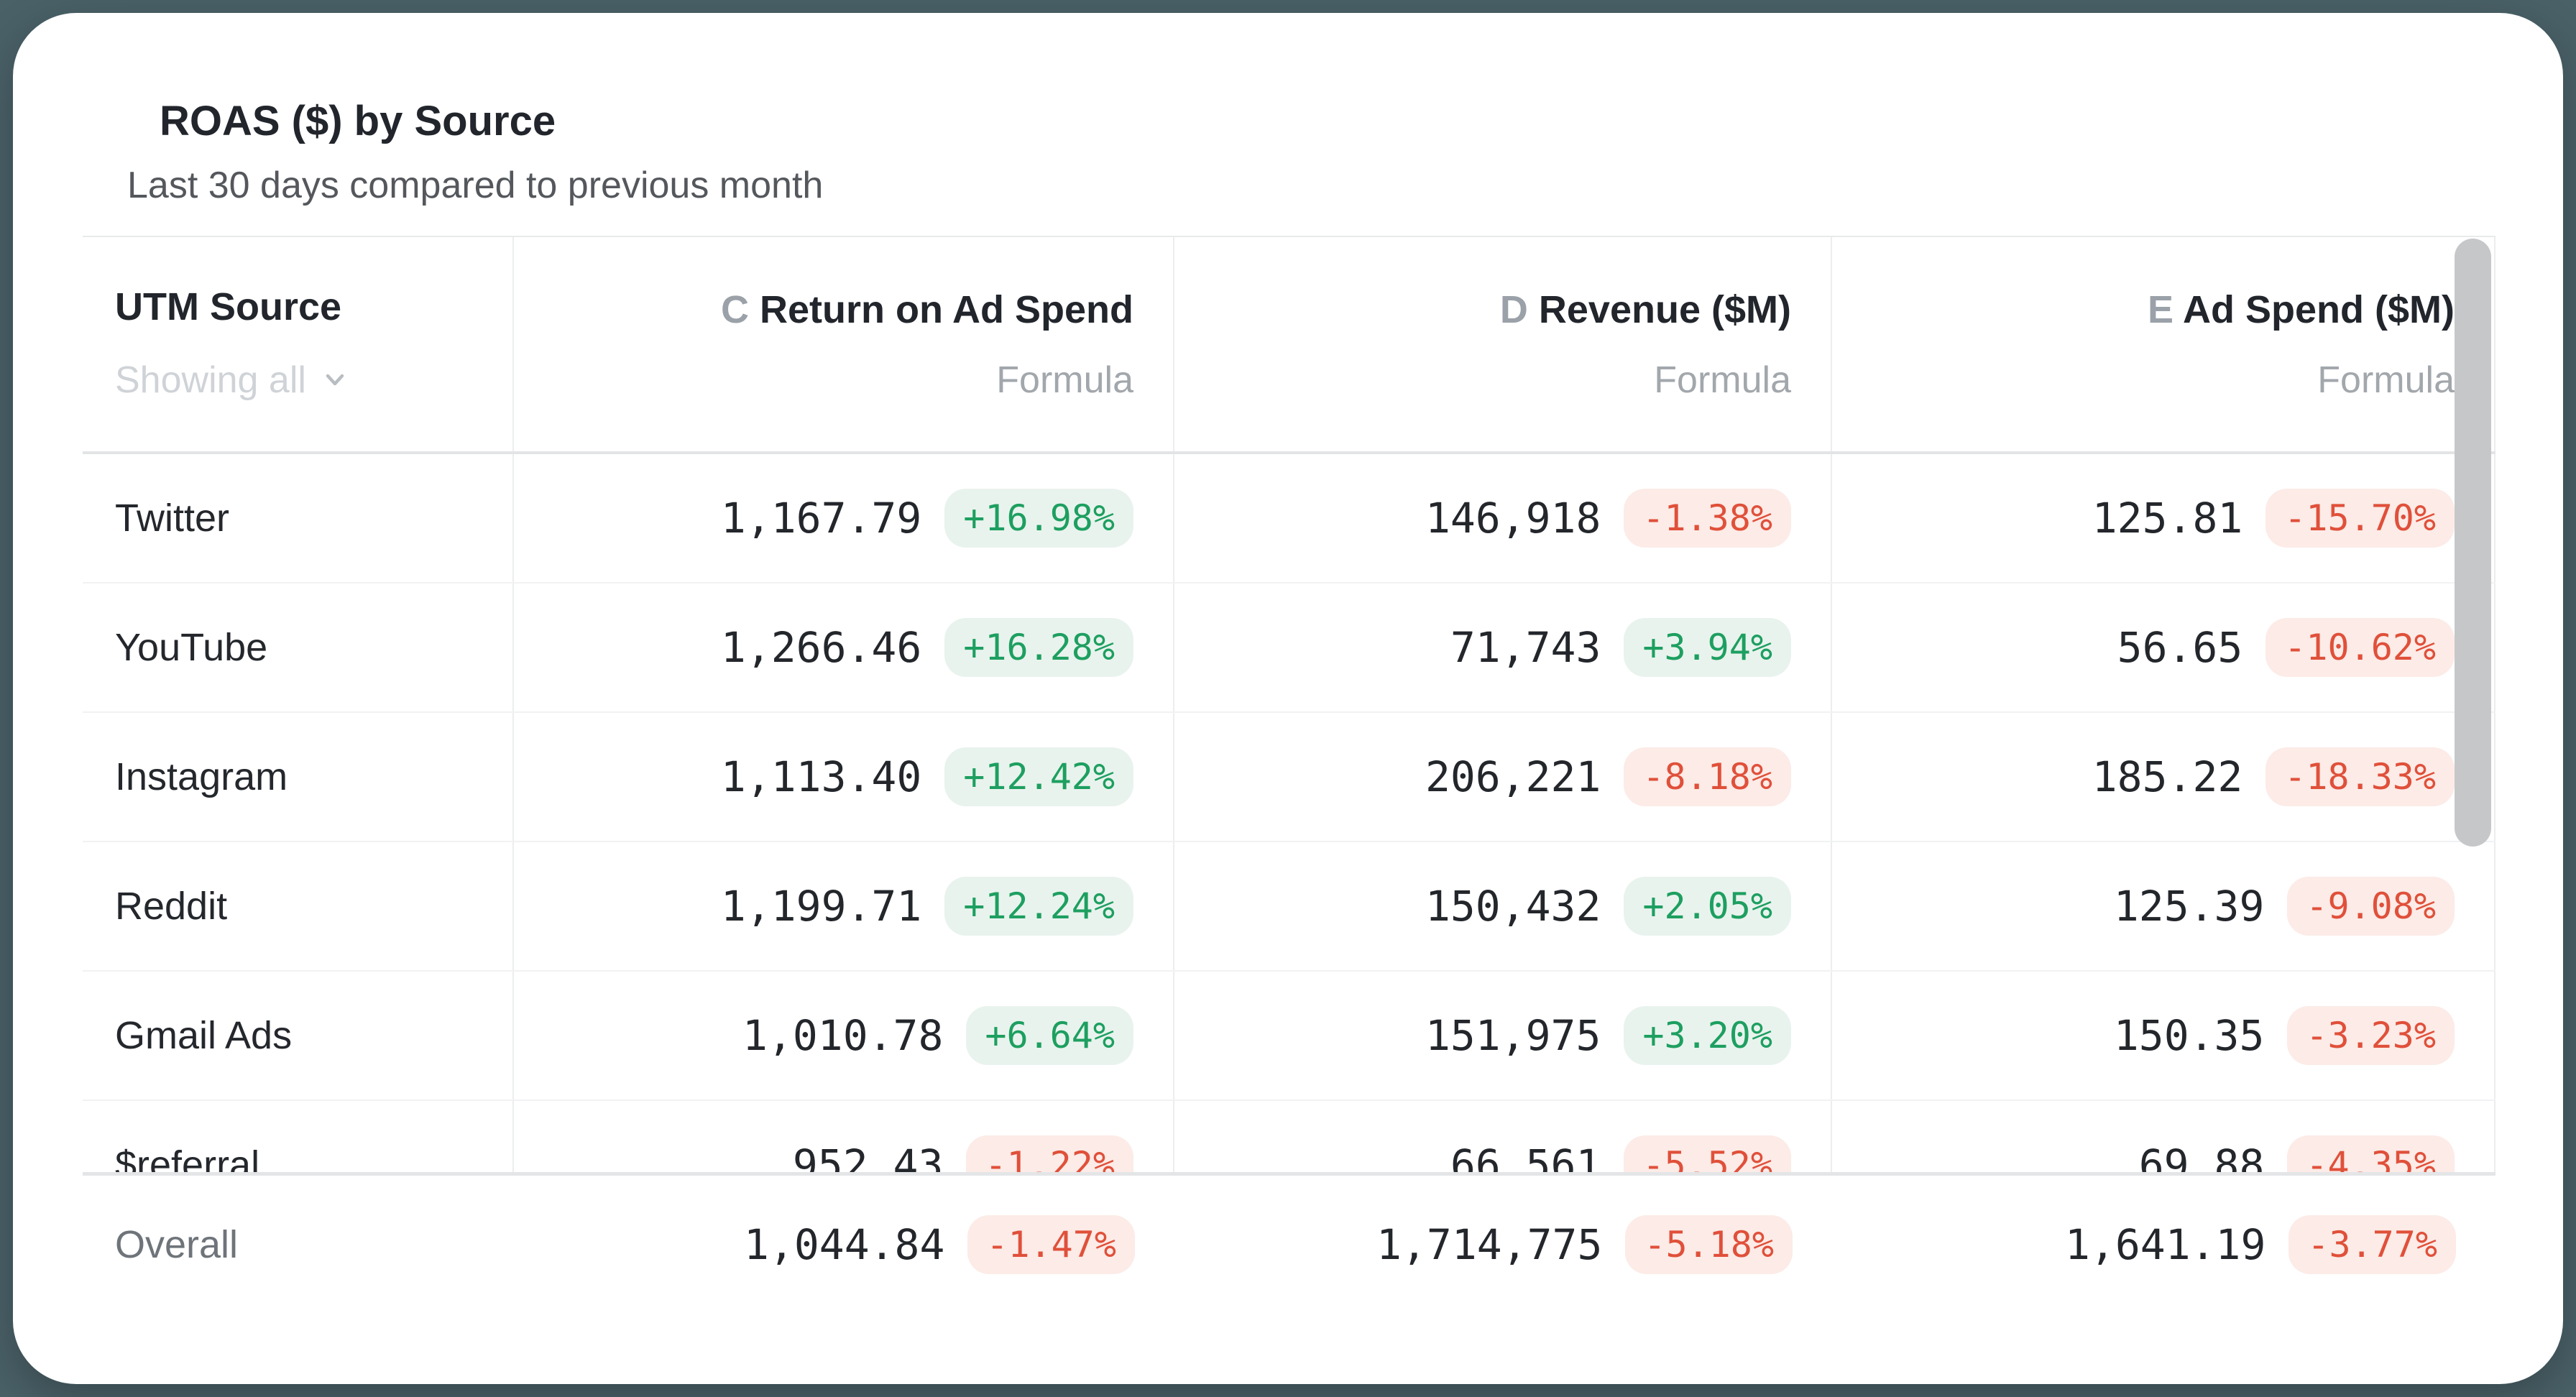 This screenshot has height=1397, width=2576. I want to click on ad-spend-value: 150.35, so click(2189, 1036).